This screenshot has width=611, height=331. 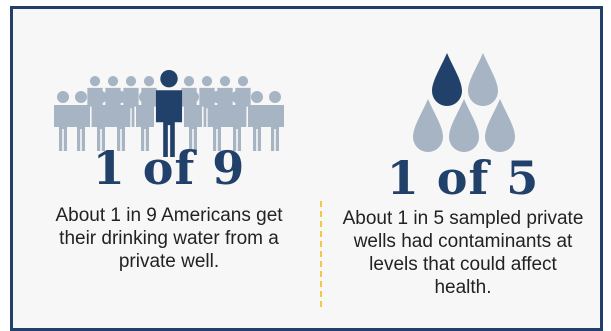 I want to click on caption-line: wells had contaminants at, so click(x=463, y=241).